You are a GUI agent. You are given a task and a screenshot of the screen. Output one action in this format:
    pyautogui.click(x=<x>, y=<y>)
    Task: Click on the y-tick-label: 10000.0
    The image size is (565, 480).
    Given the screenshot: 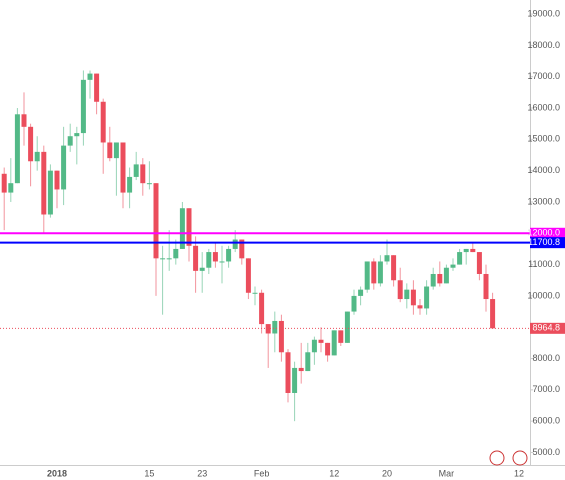 What is the action you would take?
    pyautogui.click(x=543, y=295)
    